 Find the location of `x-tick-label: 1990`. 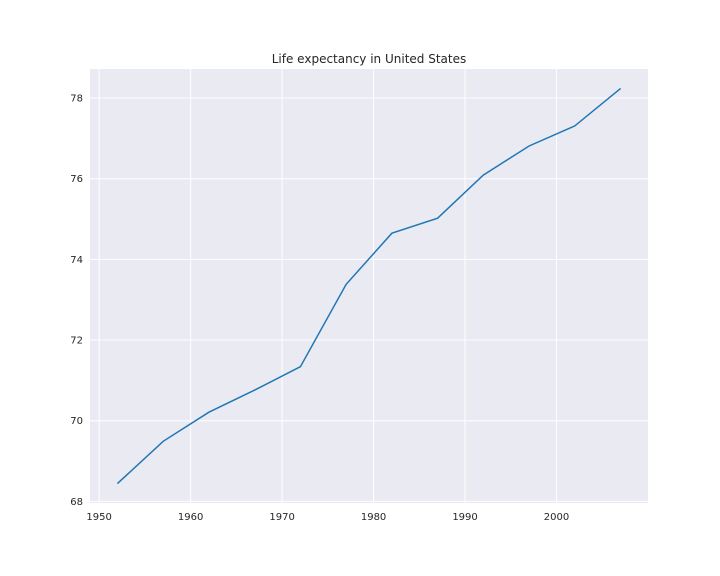

x-tick-label: 1990 is located at coordinates (464, 517).